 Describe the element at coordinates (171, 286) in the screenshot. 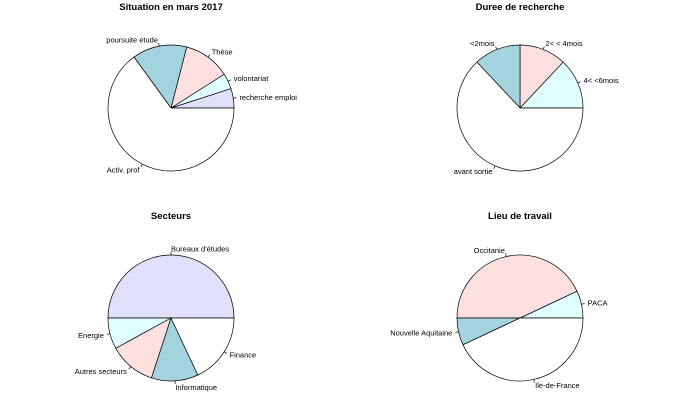

I see `pie-slice-bureaux-d-etudes` at that location.